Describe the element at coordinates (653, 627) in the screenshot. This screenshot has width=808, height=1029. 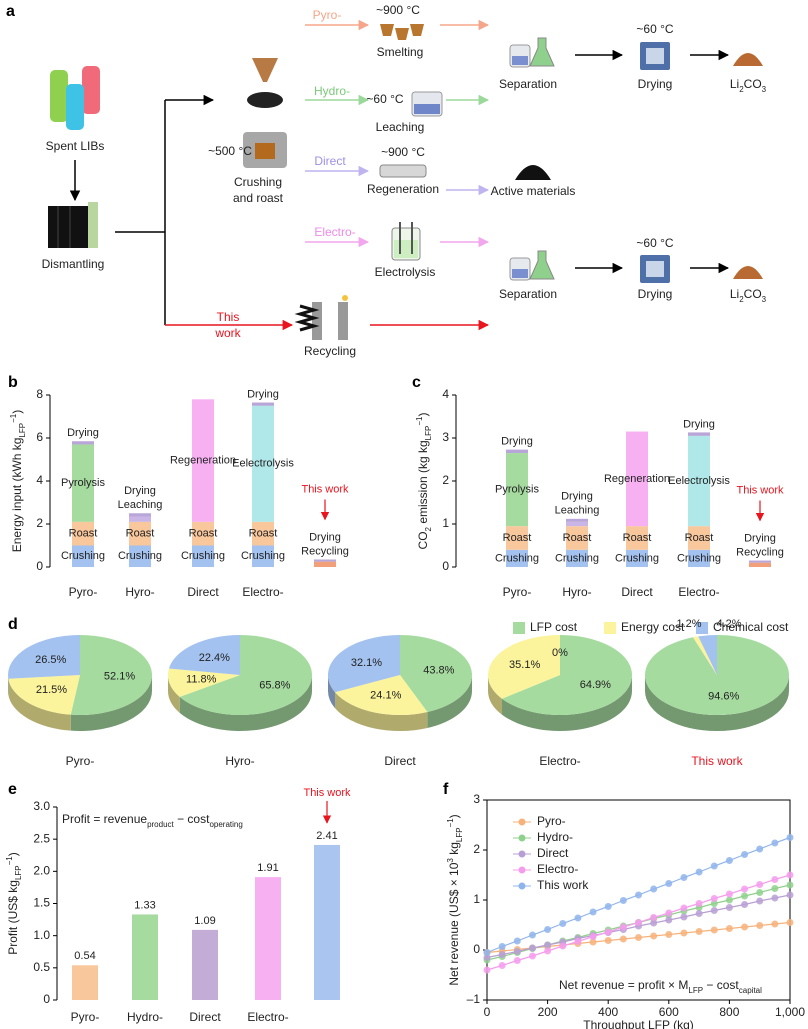
I see `legend-label: Energy cost` at that location.